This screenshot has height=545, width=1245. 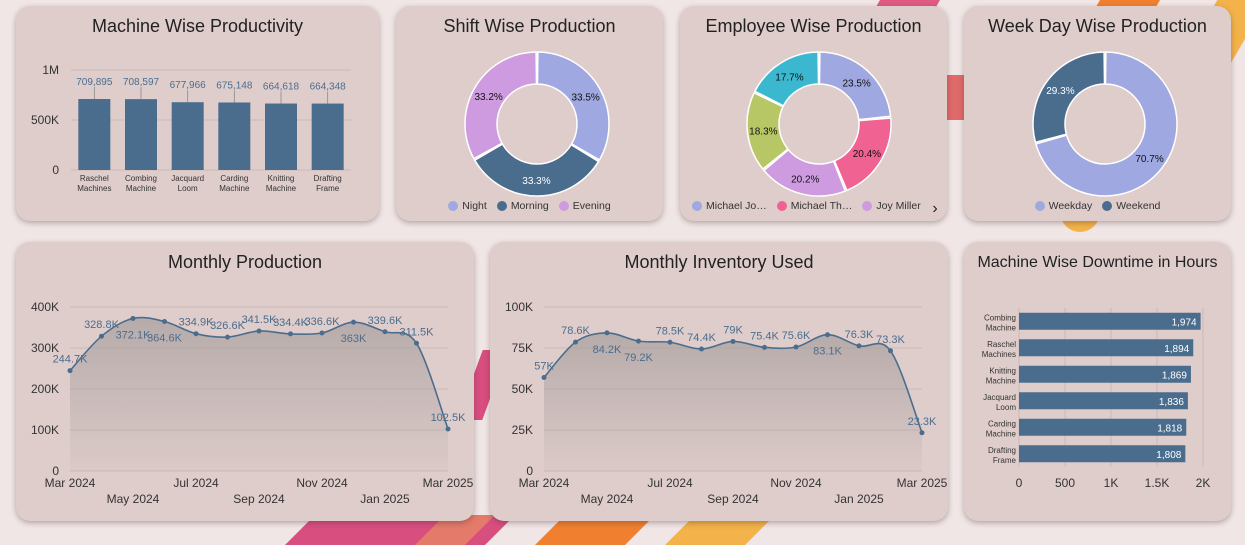 What do you see at coordinates (45, 307) in the screenshot?
I see `y-tick-label: 400K` at bounding box center [45, 307].